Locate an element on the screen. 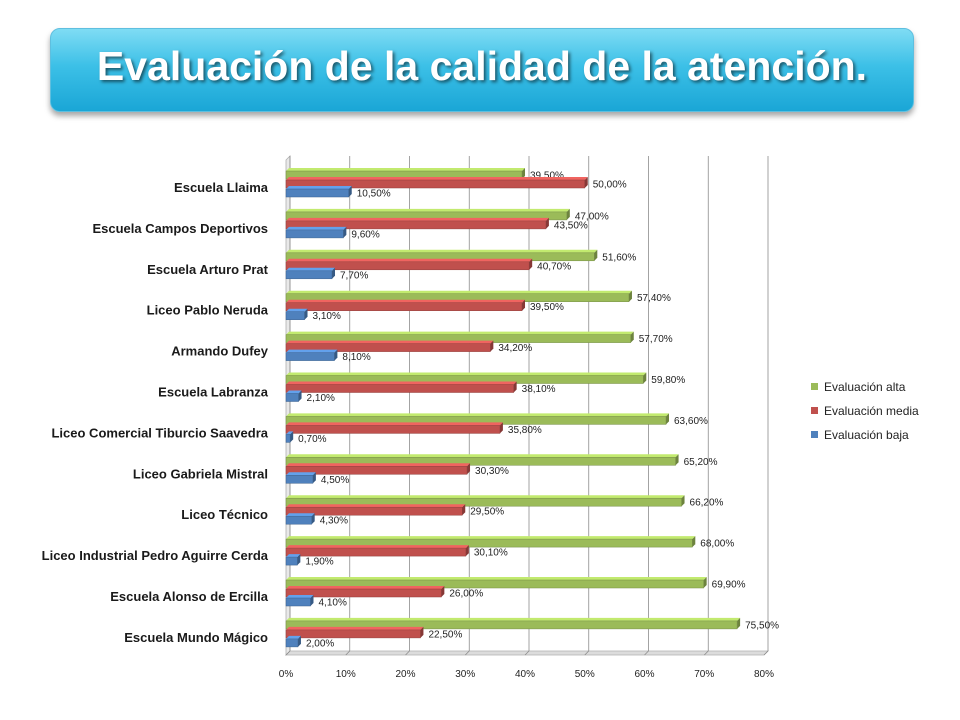 The height and width of the screenshot is (720, 960). x-tick-label: 50% is located at coordinates (585, 674).